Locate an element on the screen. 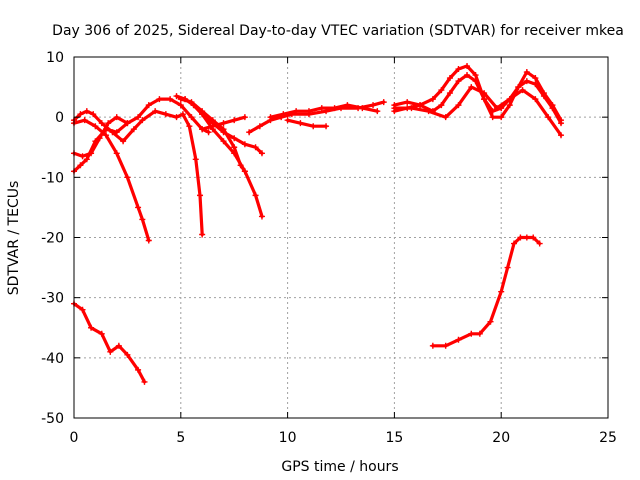 This screenshot has height=480, width=640. y-tick-label: -40 is located at coordinates (52, 359).